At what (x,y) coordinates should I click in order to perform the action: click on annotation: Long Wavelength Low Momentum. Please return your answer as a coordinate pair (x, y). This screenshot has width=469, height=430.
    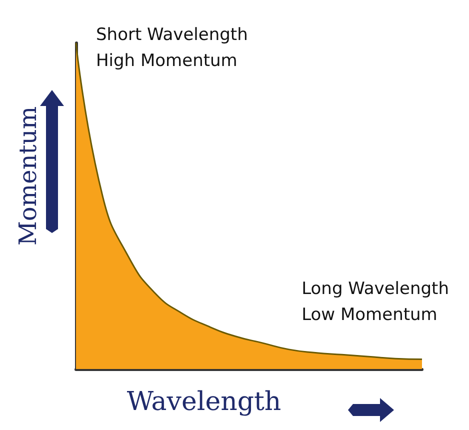
    Looking at the image, I should click on (375, 302).